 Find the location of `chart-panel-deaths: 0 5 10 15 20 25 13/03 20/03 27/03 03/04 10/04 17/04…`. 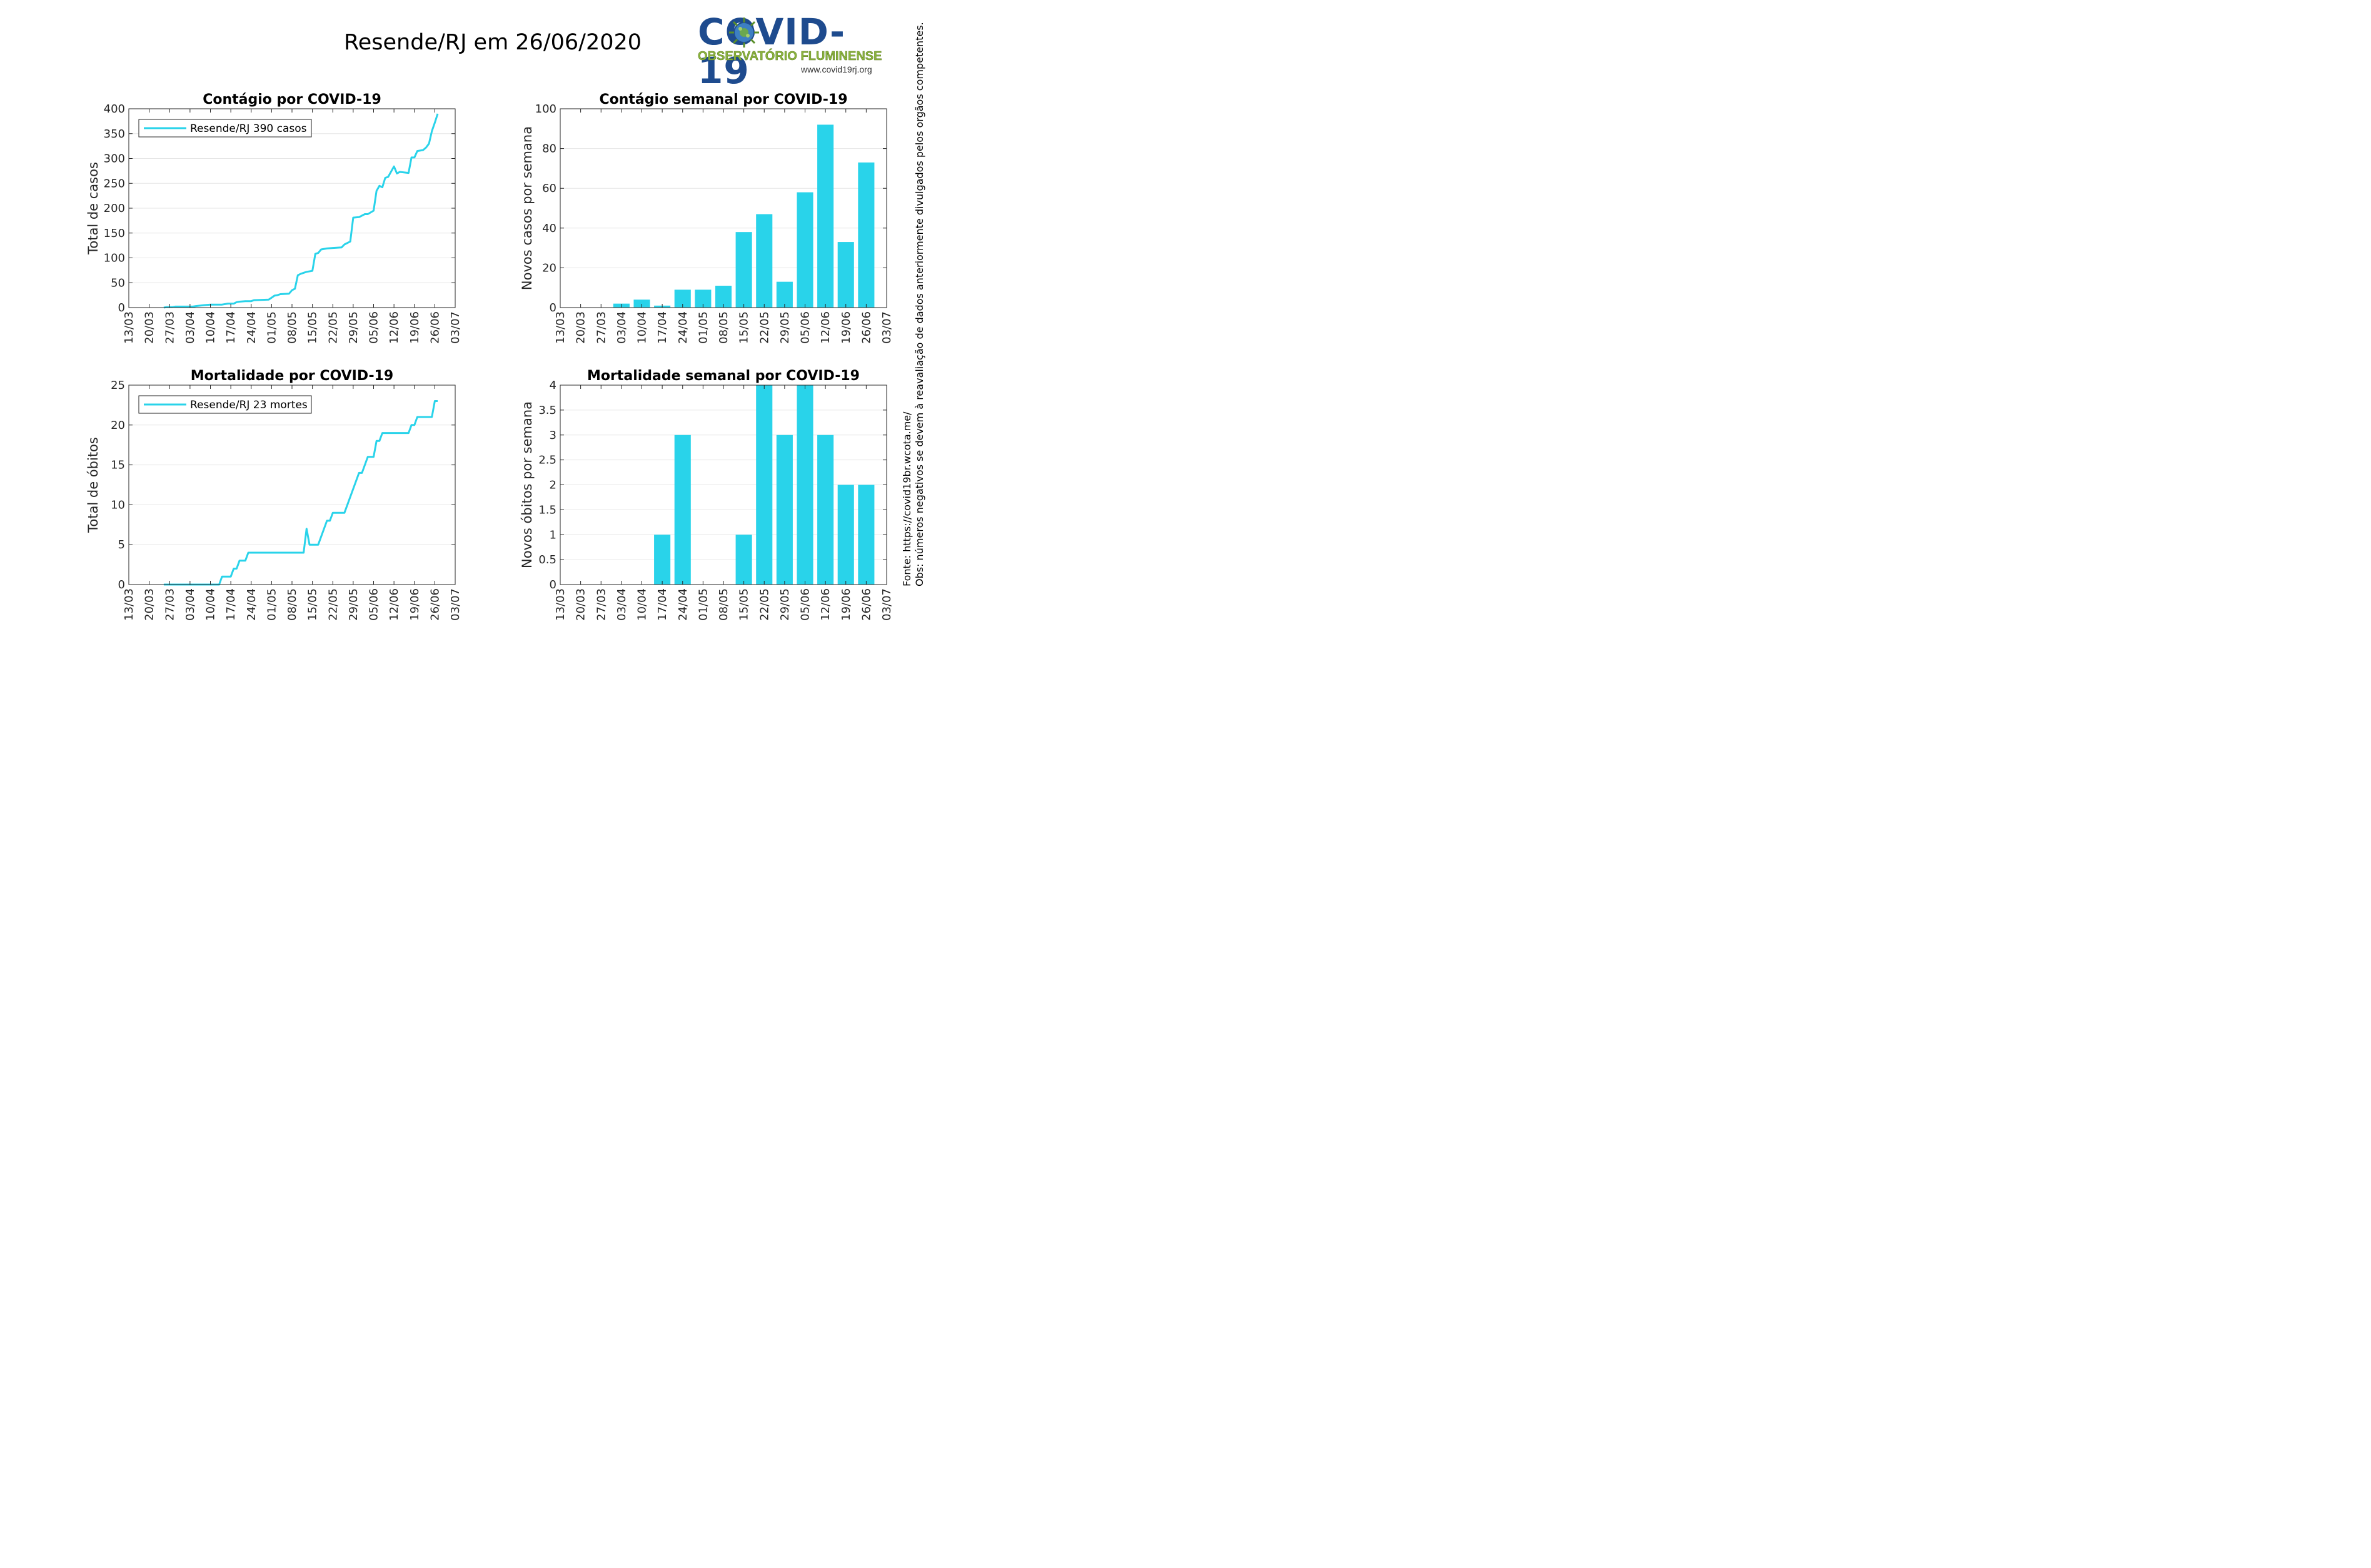

chart-panel-deaths: 0 5 10 15 20 25 13/03 20/03 27/03 03/04 10/04 17/04… is located at coordinates (274, 494).